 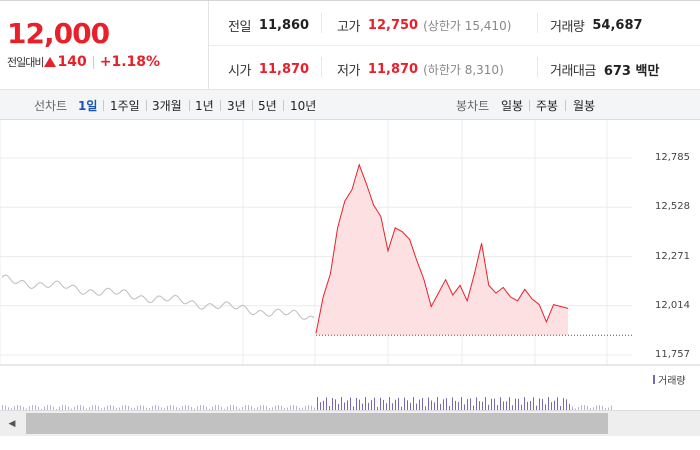 What do you see at coordinates (125, 106) in the screenshot?
I see `period-1w: 1주일` at bounding box center [125, 106].